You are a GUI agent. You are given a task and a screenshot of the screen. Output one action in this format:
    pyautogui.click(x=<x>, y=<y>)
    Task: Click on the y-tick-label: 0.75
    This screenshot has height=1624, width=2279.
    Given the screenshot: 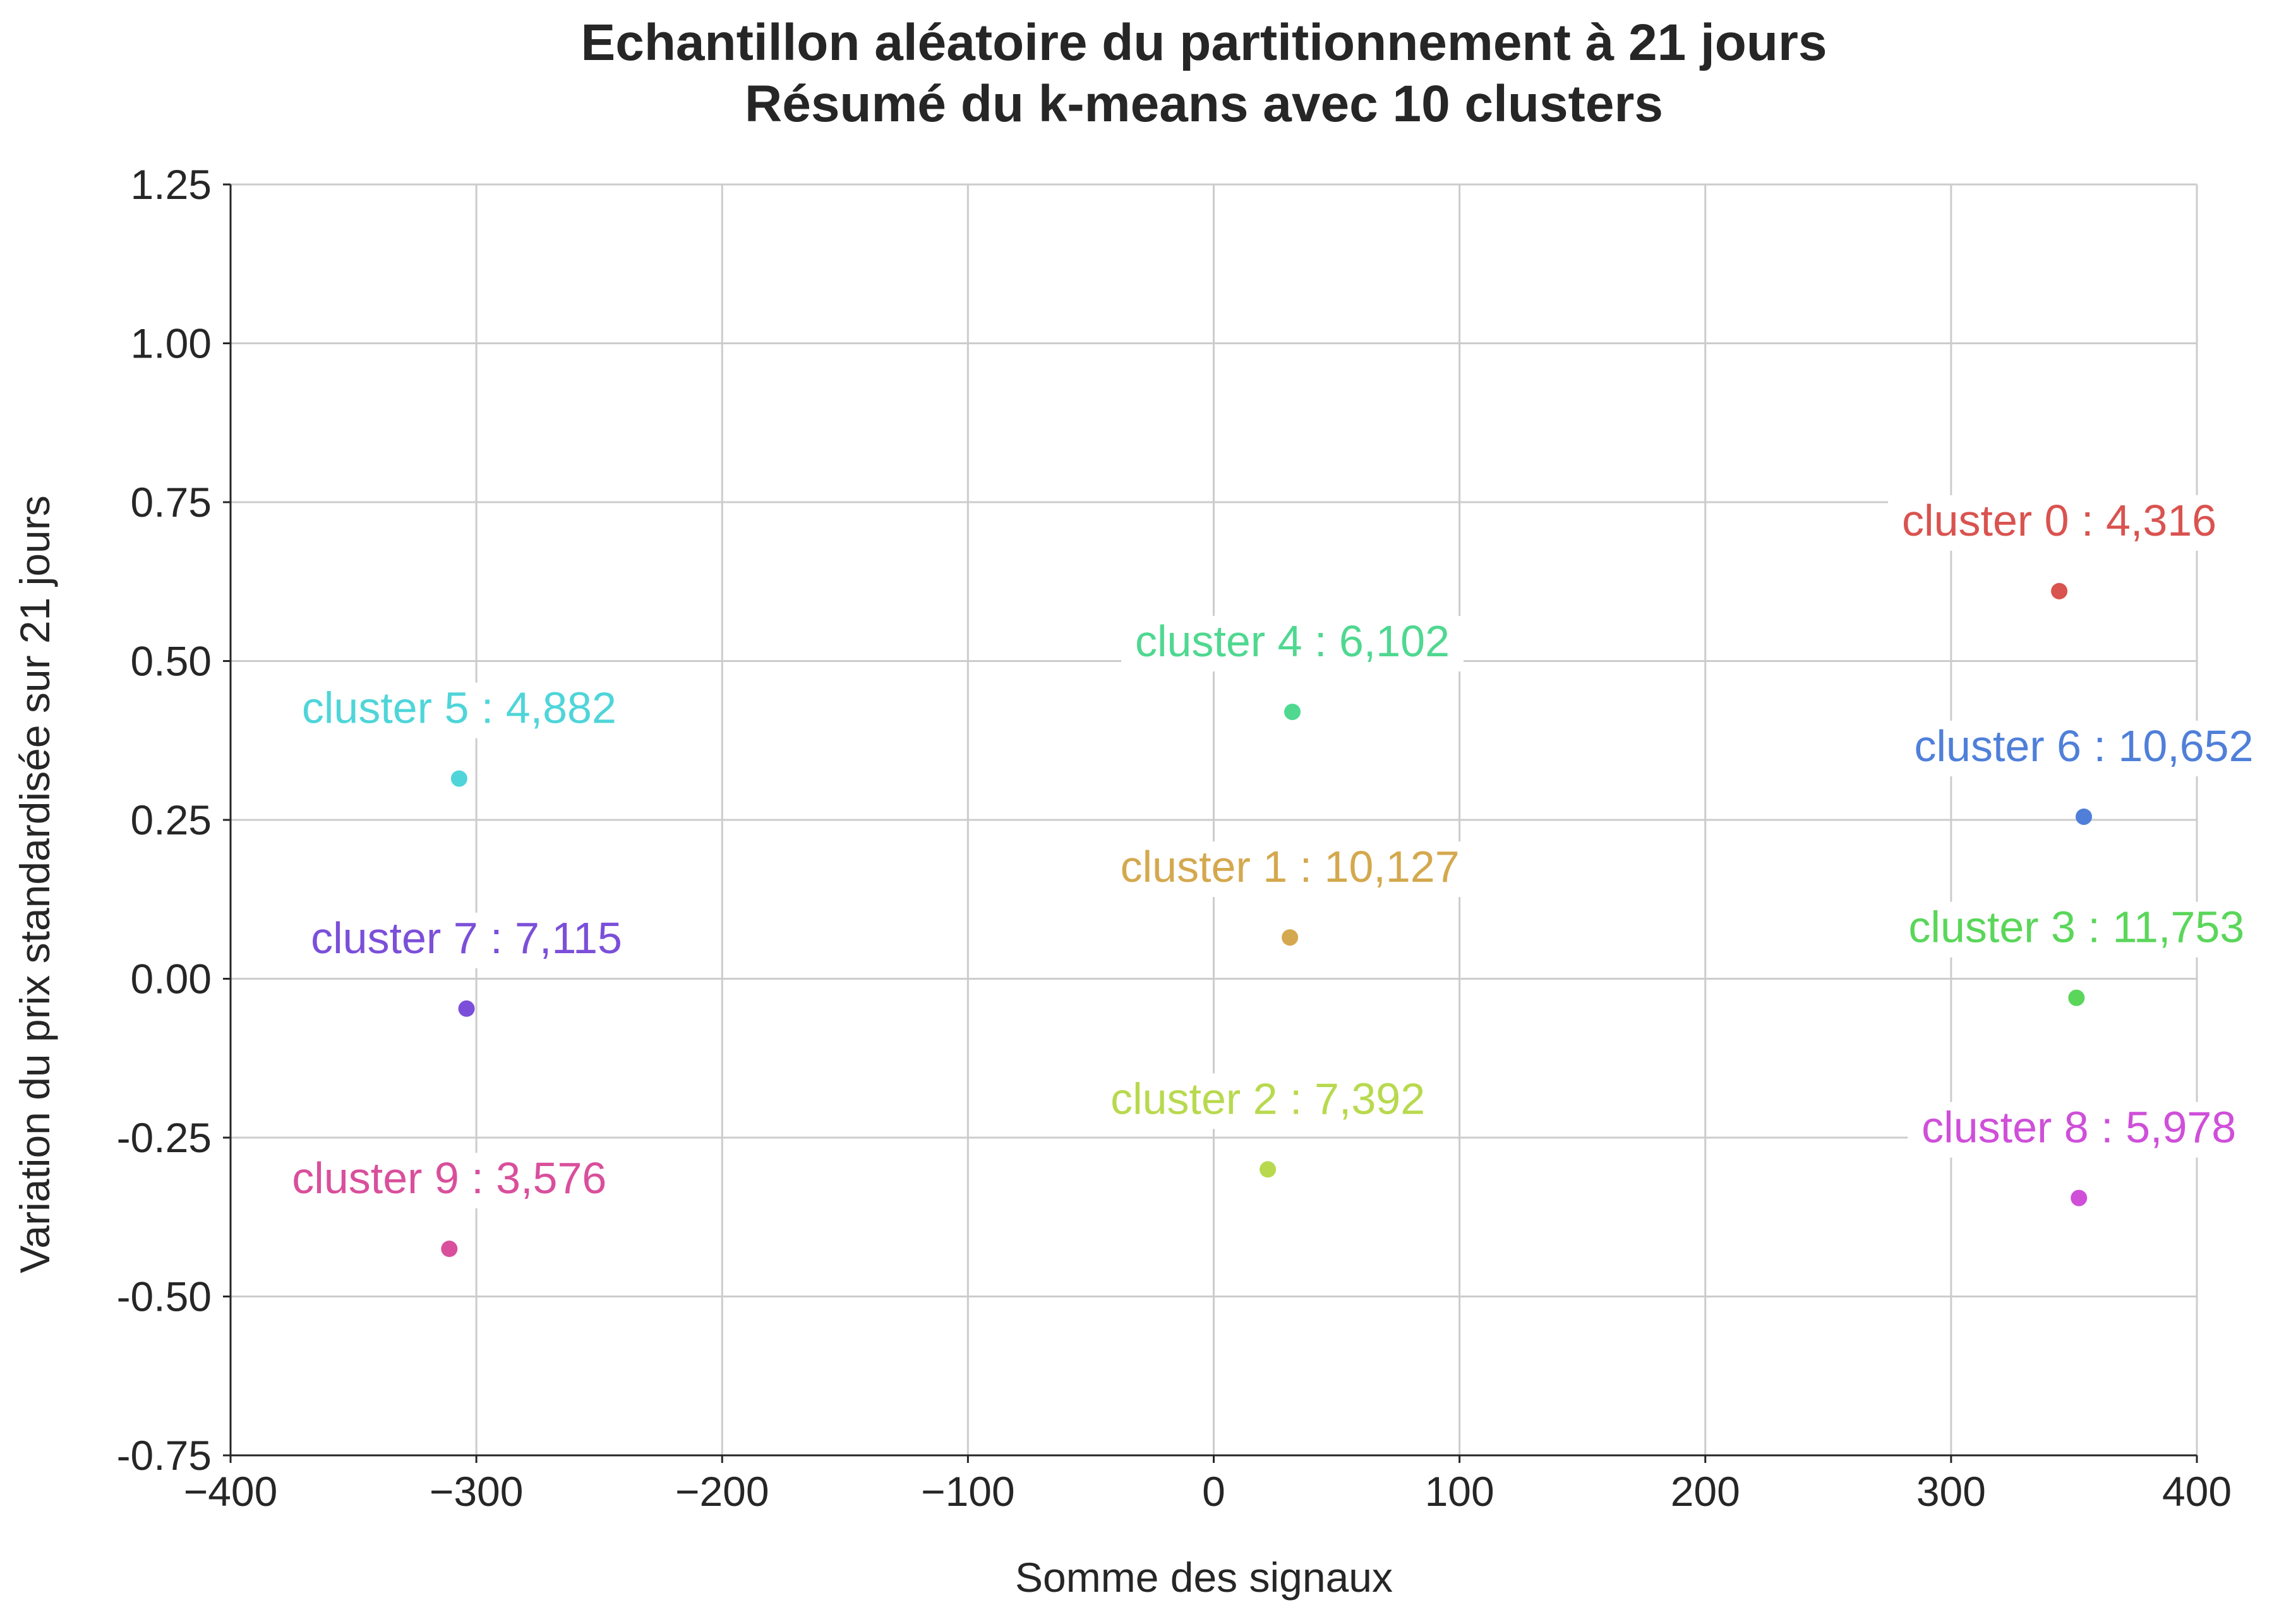 What is the action you would take?
    pyautogui.click(x=171, y=502)
    